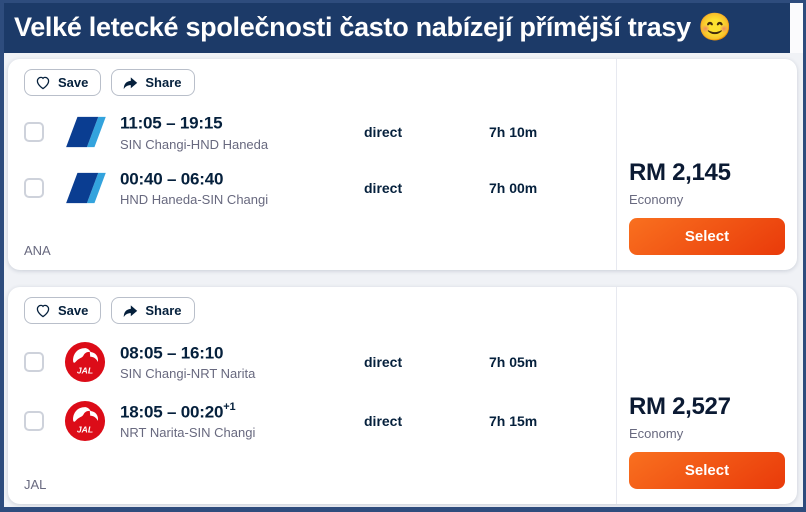 The image size is (806, 512). I want to click on price-panel: RM 2,527 Economy Select, so click(706, 395).